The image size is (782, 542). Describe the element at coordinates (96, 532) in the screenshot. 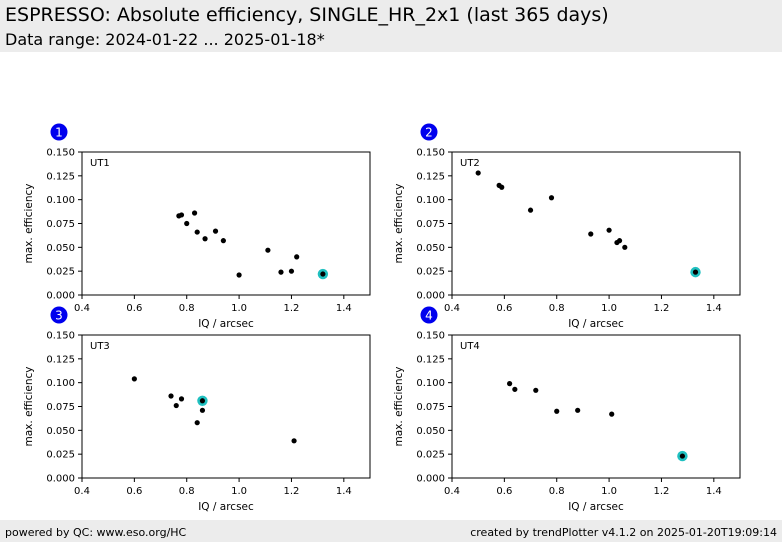

I see `footer-powered-by: powered by QC: www.eso.org/HC` at that location.